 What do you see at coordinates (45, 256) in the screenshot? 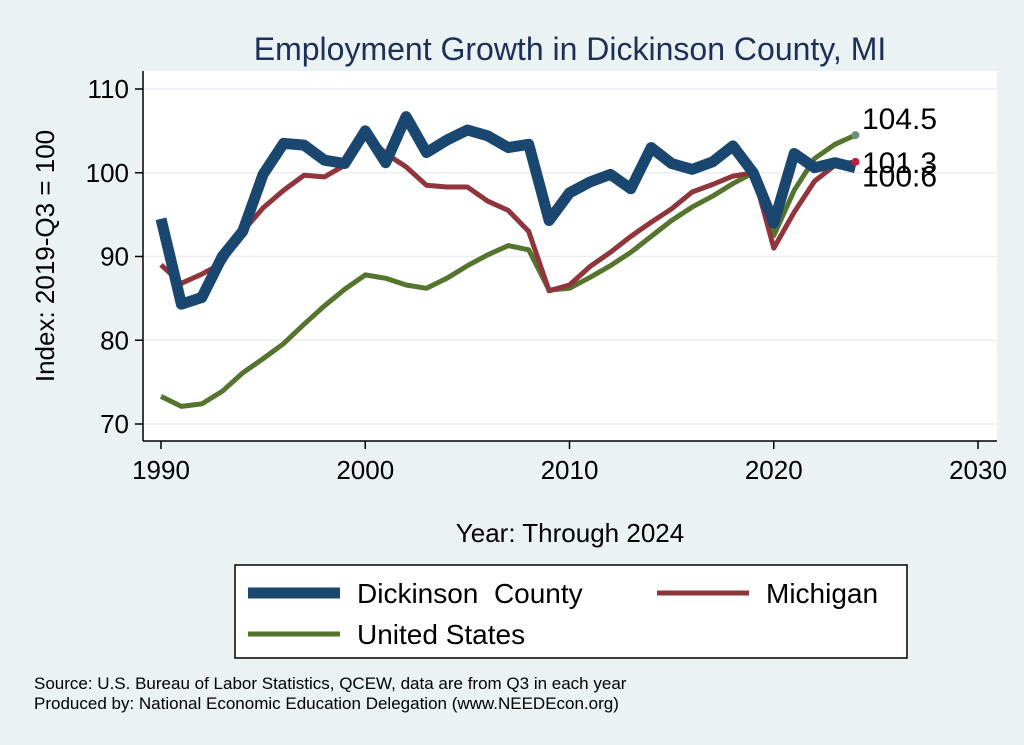
I see `y-axis-title: Index: 2019-Q3 = 100` at bounding box center [45, 256].